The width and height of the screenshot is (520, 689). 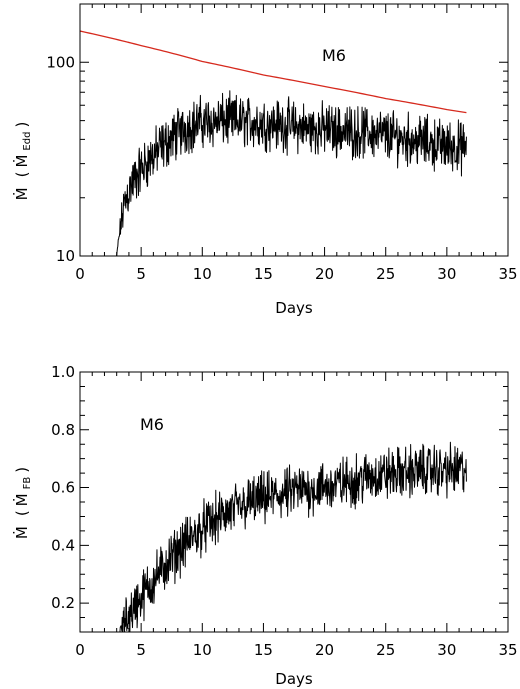 I want to click on bottom-x-tick-label: 5, so click(x=141, y=650).